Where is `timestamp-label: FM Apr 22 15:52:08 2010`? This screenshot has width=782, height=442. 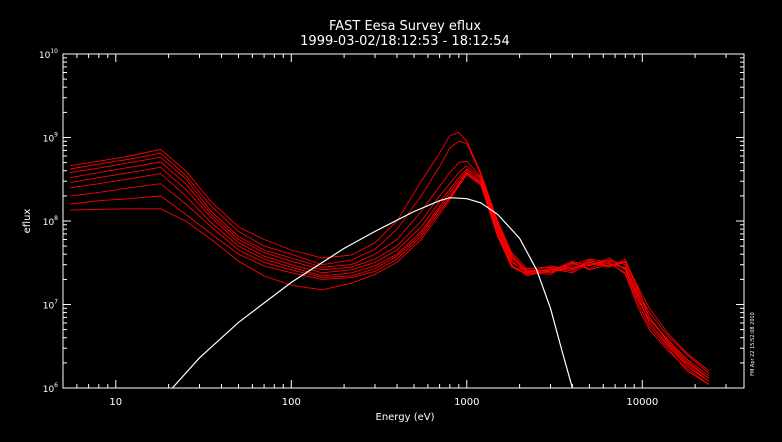 timestamp-label: FM Apr 22 15:52:08 2010 is located at coordinates (753, 344).